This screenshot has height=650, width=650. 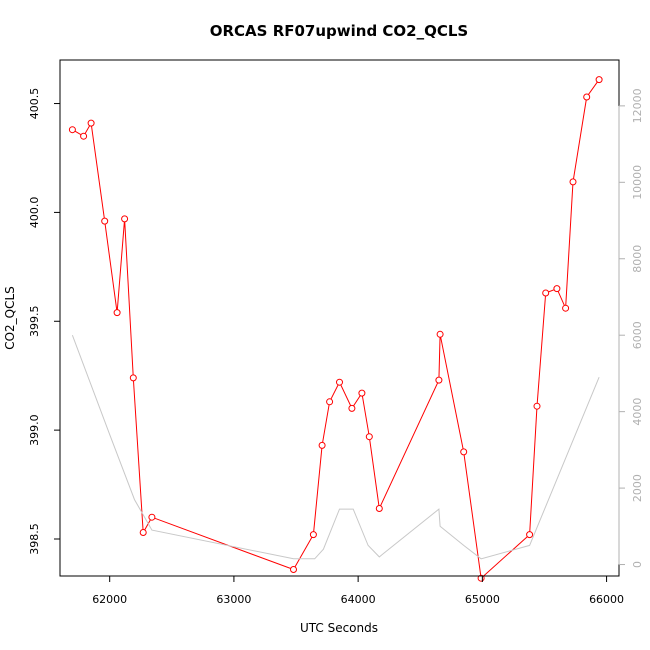 What do you see at coordinates (637, 105) in the screenshot?
I see `y2-tick-label: 12000` at bounding box center [637, 105].